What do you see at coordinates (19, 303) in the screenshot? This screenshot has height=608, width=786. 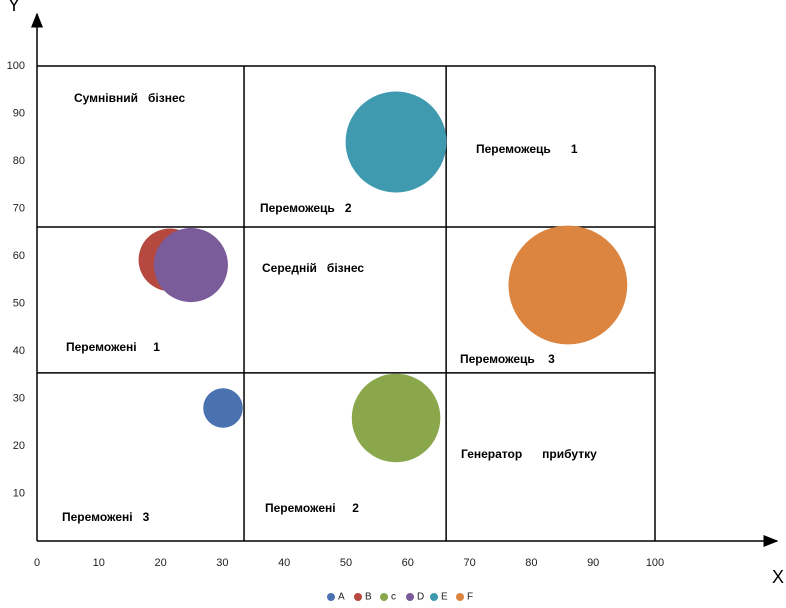 I see `y-tick-label: 50` at bounding box center [19, 303].